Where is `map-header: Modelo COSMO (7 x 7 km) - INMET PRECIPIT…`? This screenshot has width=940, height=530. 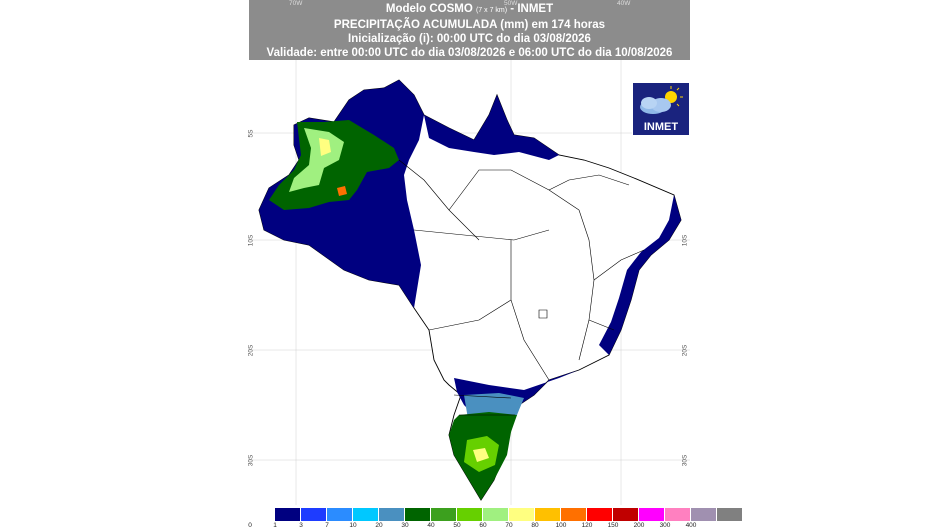 map-header: Modelo COSMO (7 x 7 km) - INMET PRECIPIT… is located at coordinates (469, 30).